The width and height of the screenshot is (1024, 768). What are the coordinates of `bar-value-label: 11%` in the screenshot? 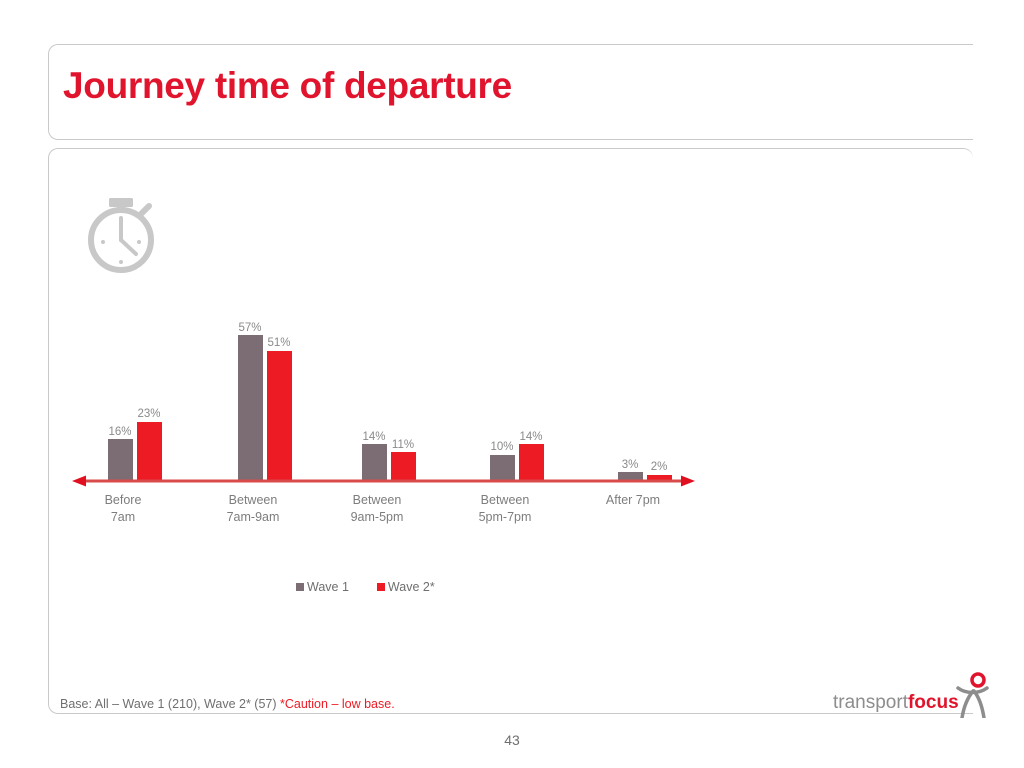 It's located at (403, 445).